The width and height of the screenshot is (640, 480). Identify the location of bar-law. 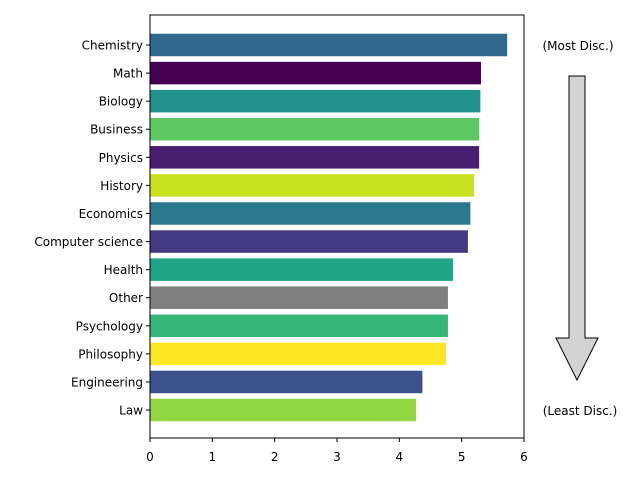
(283, 410).